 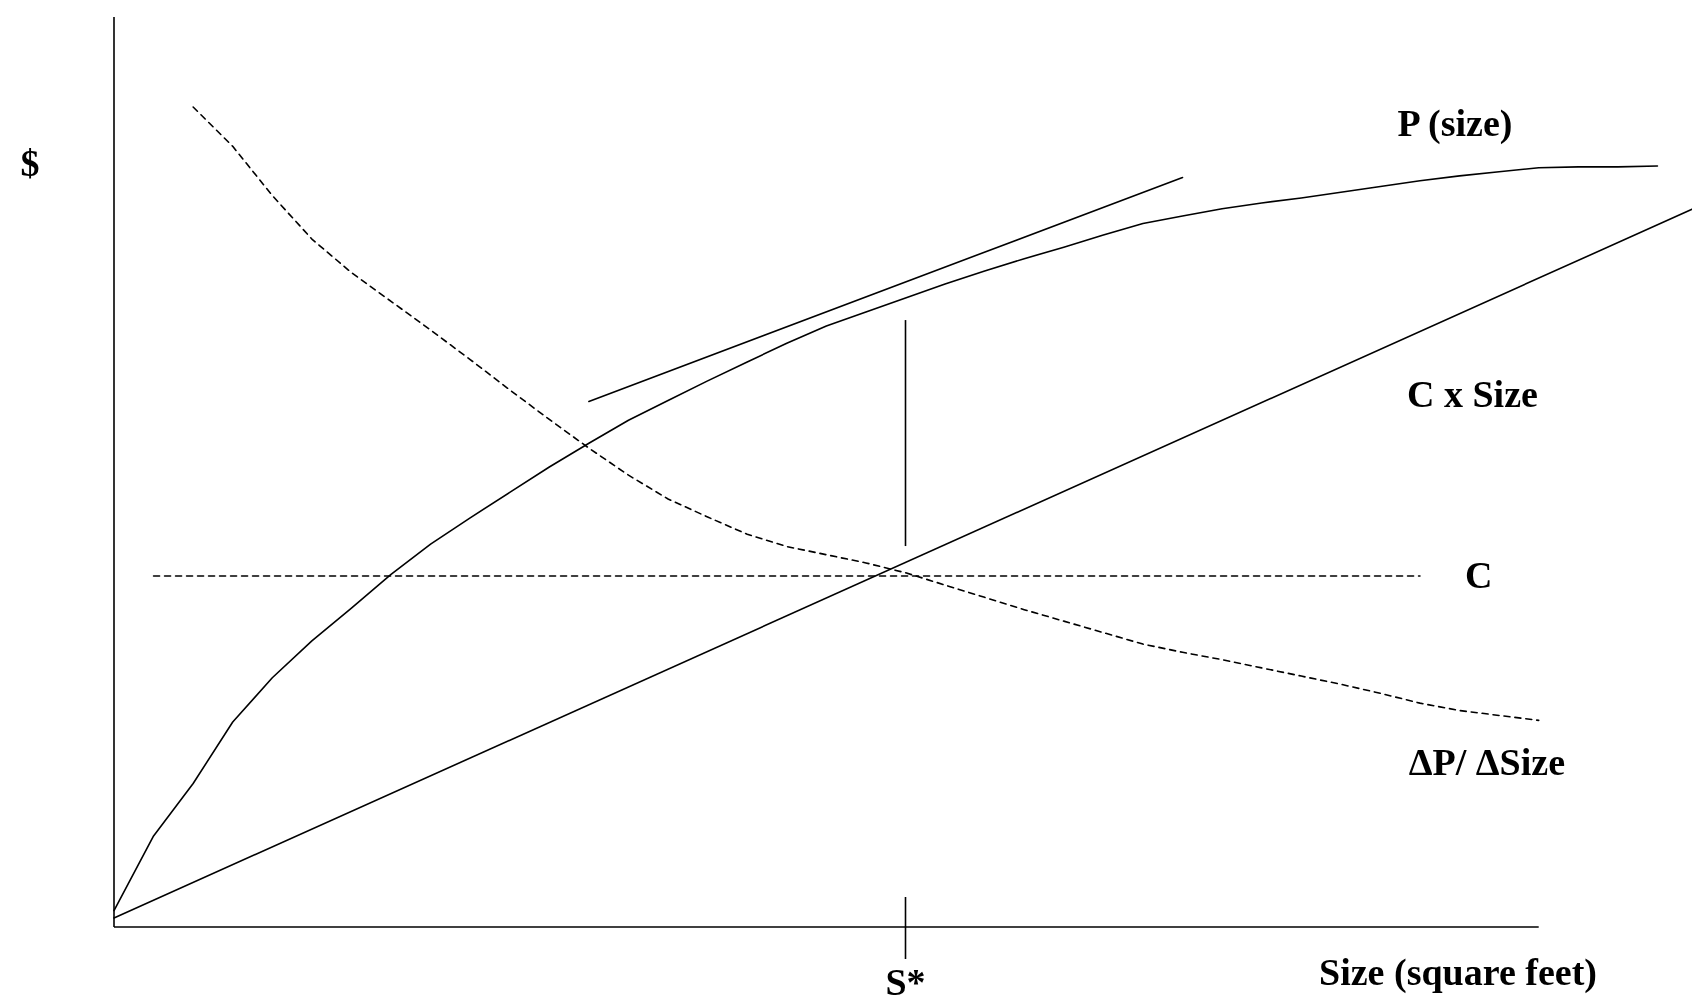 I want to click on series-label: C, so click(x=1478, y=575).